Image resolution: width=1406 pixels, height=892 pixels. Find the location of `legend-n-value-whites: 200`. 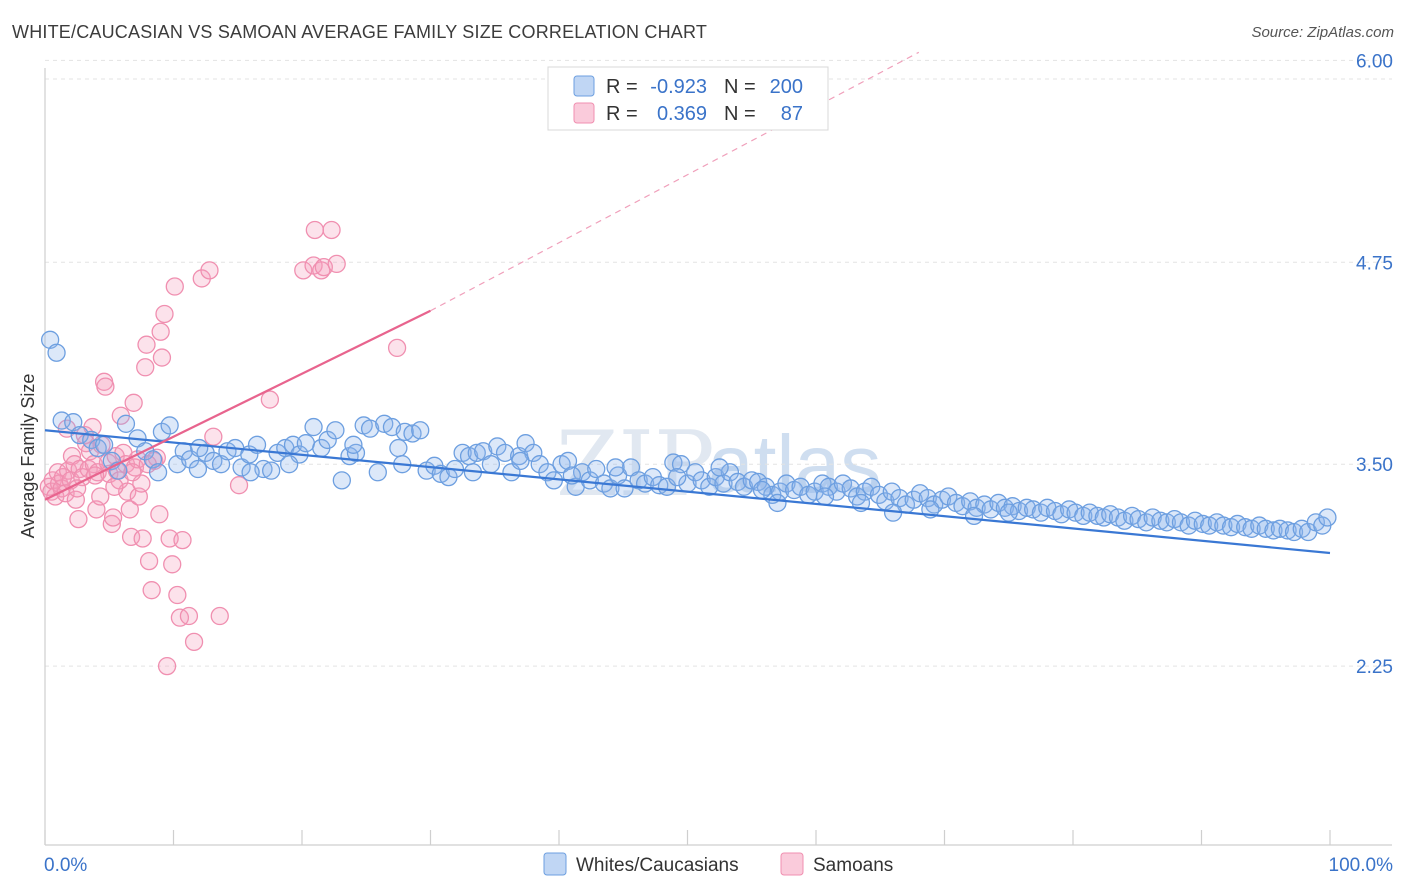

legend-n-value-whites: 200 is located at coordinates (786, 87).